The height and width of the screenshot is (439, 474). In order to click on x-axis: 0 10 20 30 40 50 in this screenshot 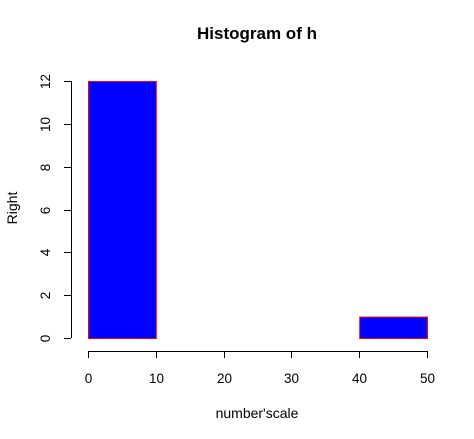, I will do `click(260, 368)`.